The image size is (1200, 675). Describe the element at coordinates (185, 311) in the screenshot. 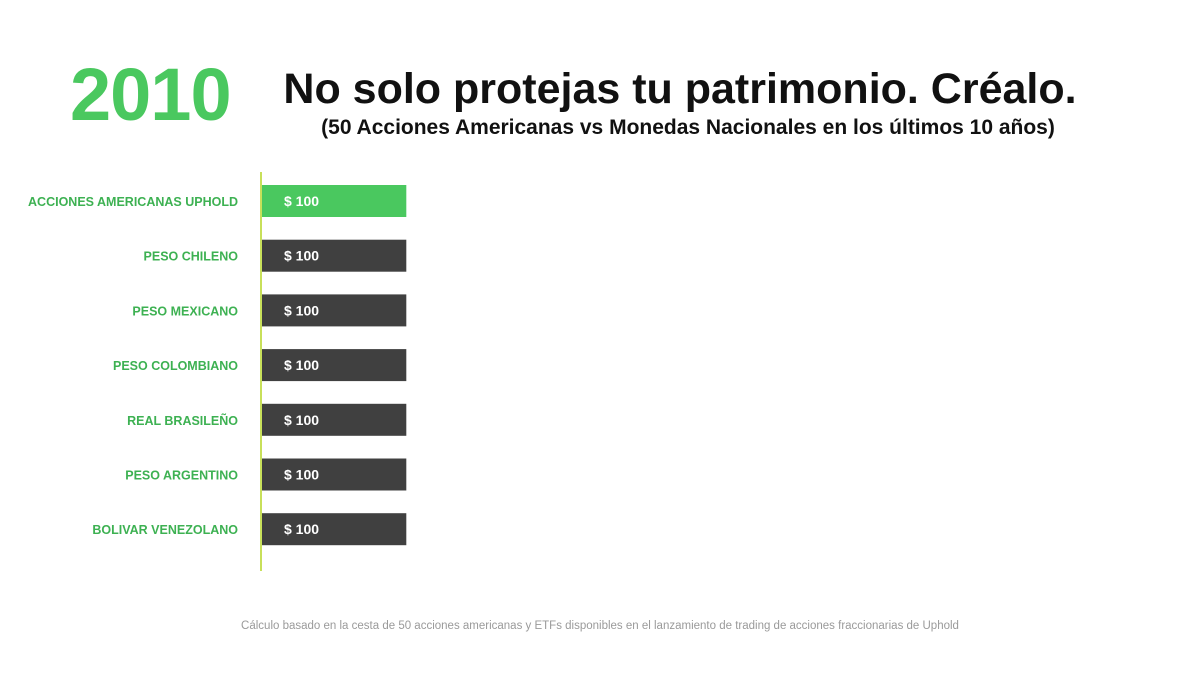

I see `category-label: PESO MEXICANO` at that location.